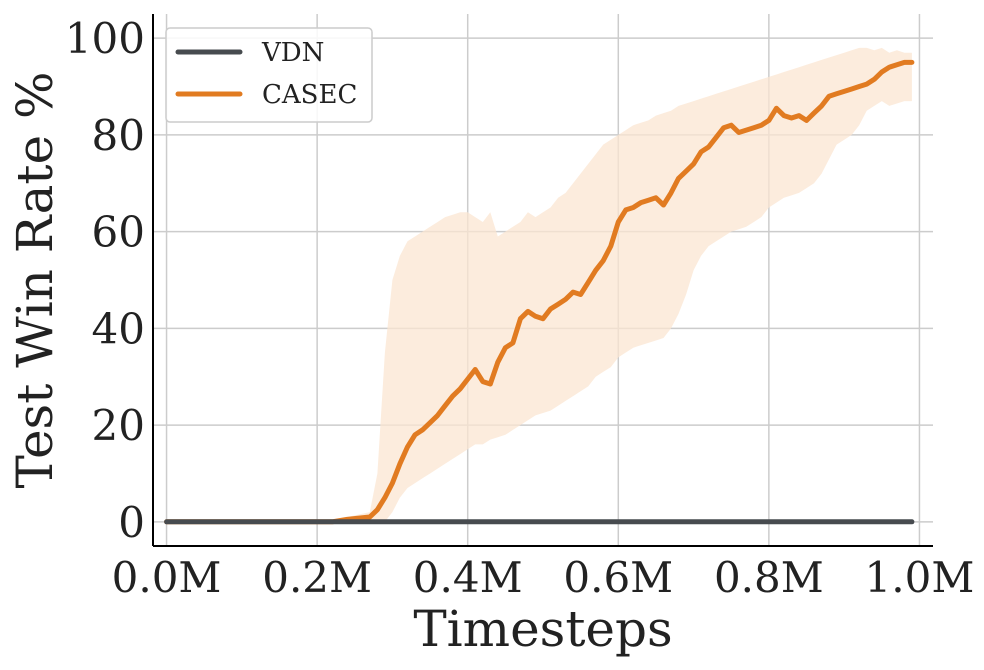 The height and width of the screenshot is (670, 984). Describe the element at coordinates (317, 577) in the screenshot. I see `x-tick-label: 0.2M` at that location.